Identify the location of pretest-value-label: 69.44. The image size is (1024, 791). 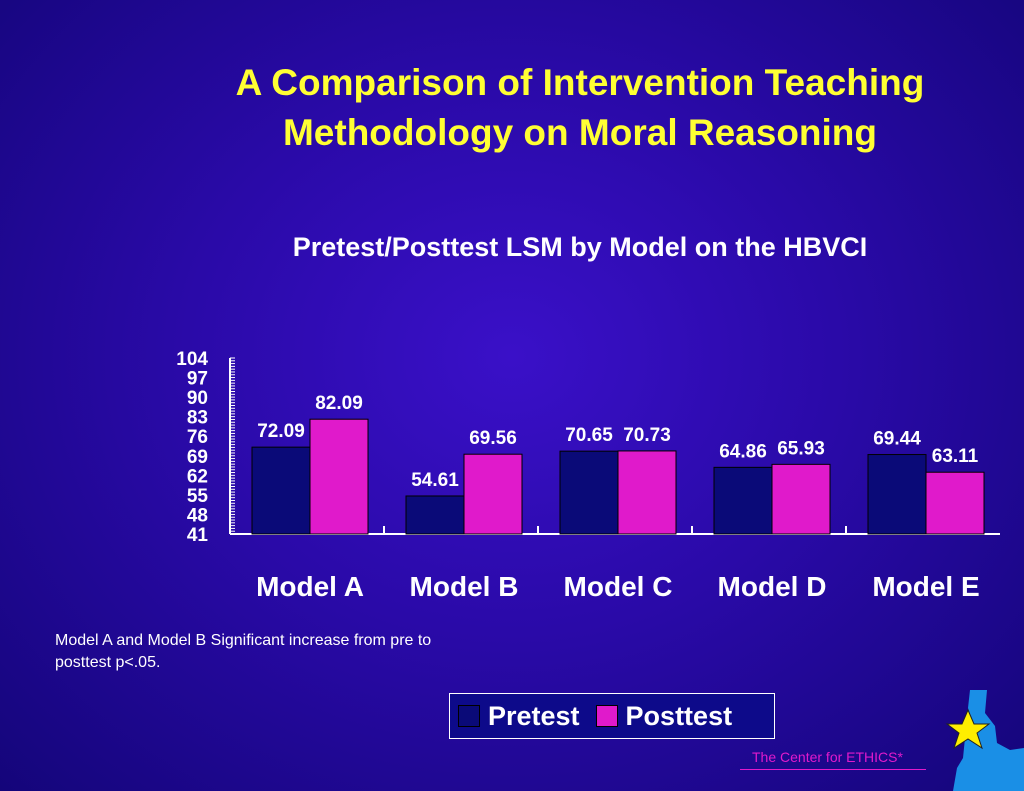
(897, 439).